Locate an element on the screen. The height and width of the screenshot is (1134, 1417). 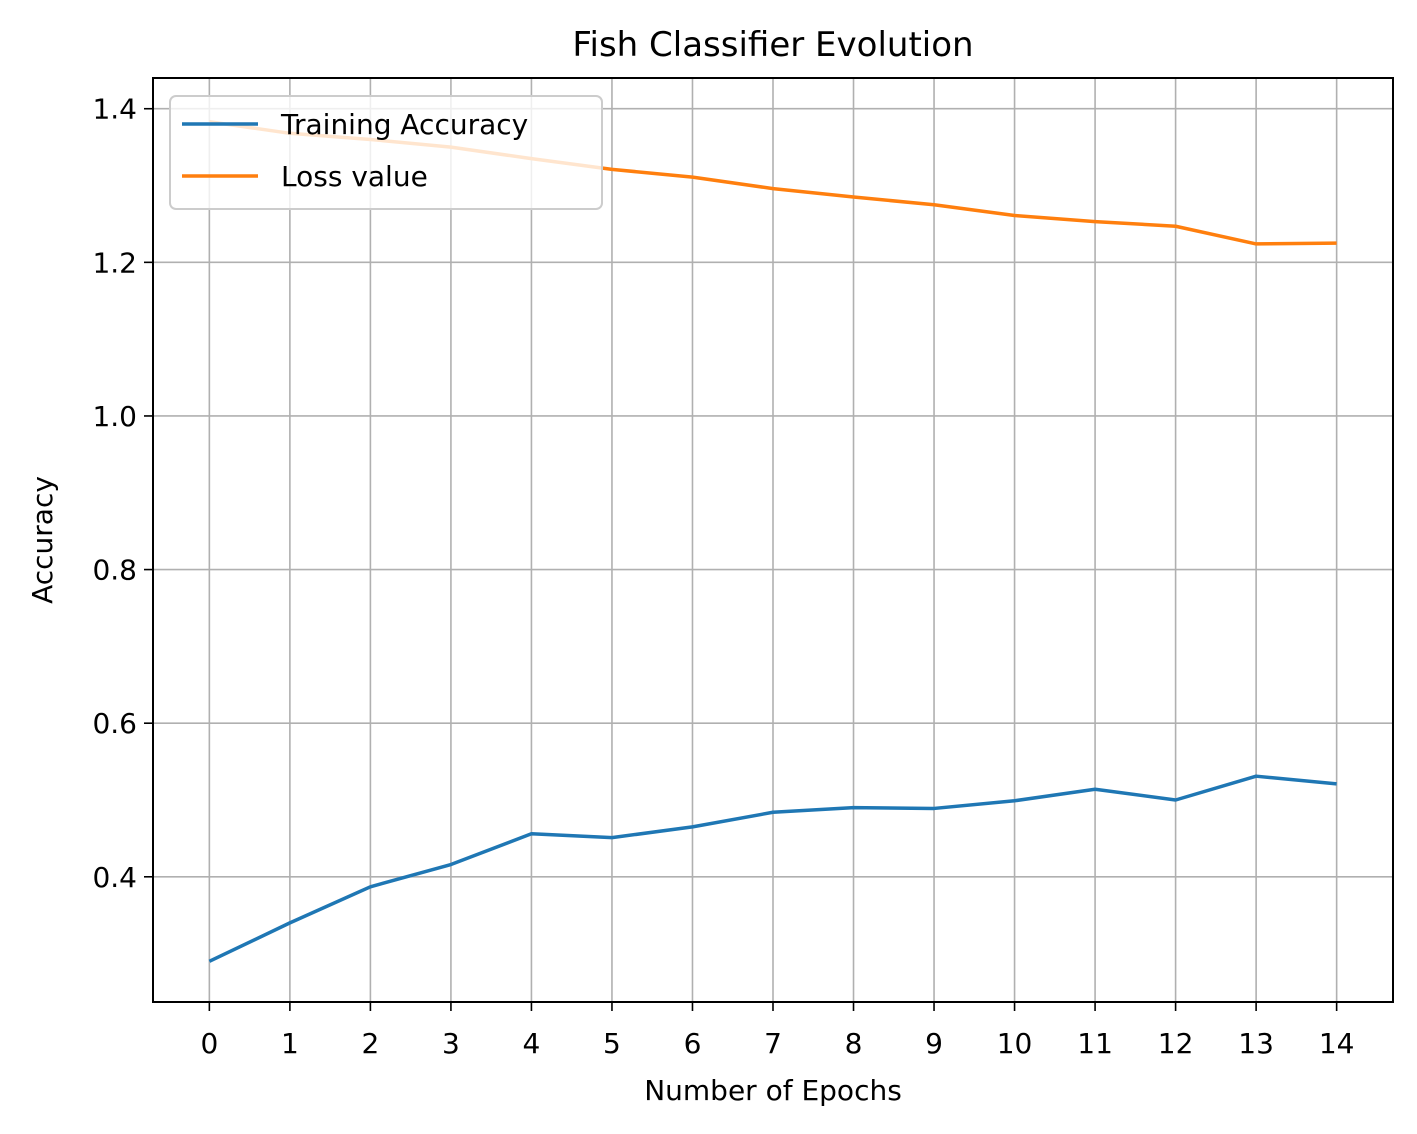
legend-label-training-accuracy: Training Accuracy is located at coordinates (404, 124).